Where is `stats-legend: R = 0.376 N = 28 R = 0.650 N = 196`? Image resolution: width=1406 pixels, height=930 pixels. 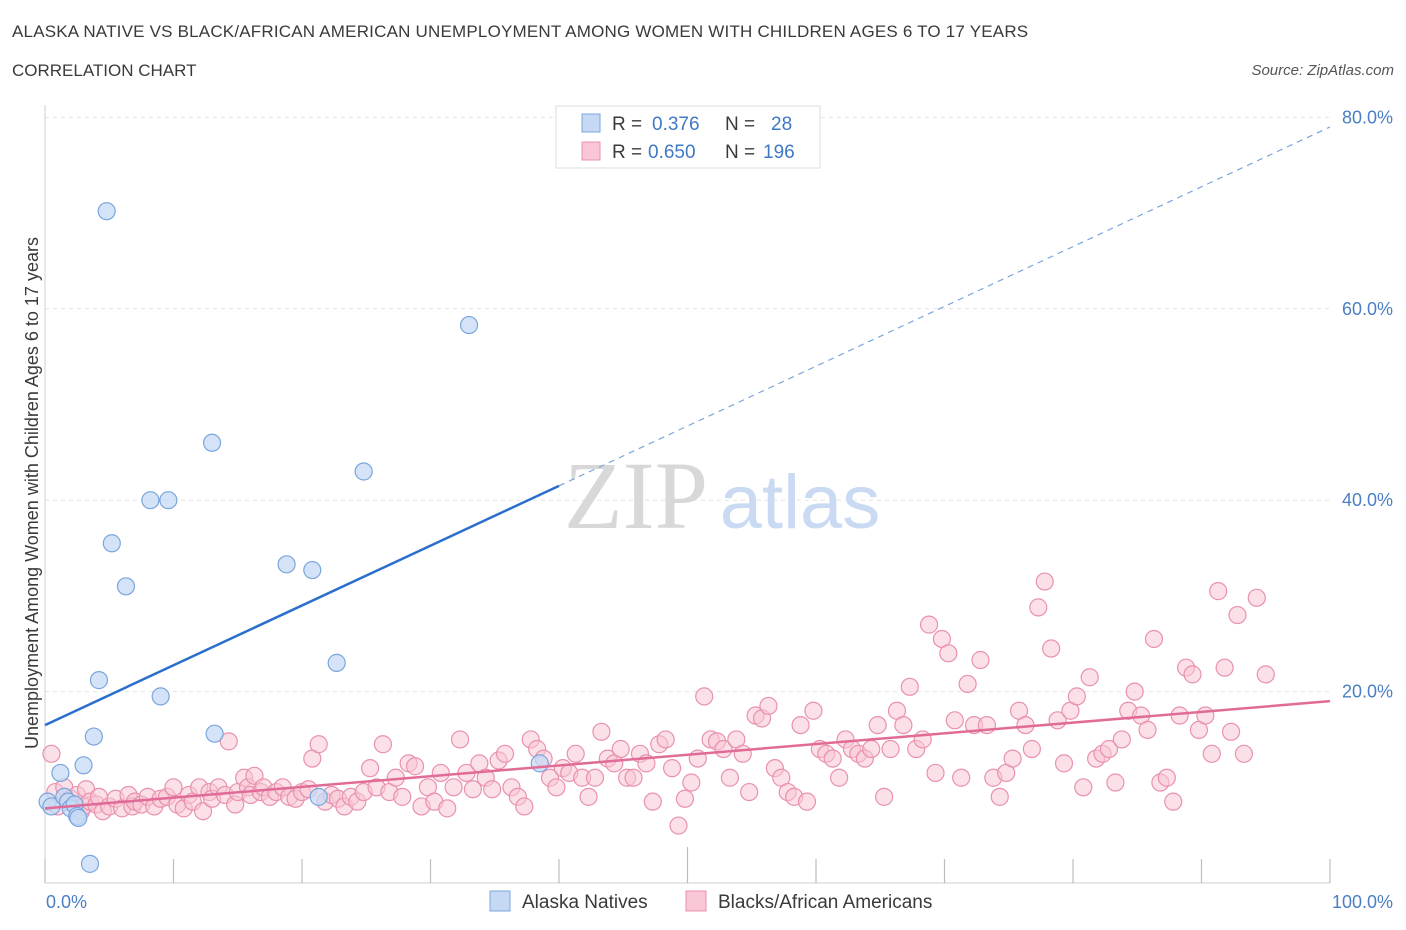
stats-legend: R = 0.376 N = 28 R = 0.650 N = 196 is located at coordinates (688, 137).